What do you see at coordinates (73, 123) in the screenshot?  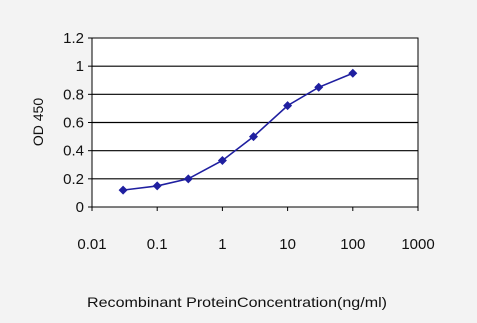 I see `y-tick-label: 0.6` at bounding box center [73, 123].